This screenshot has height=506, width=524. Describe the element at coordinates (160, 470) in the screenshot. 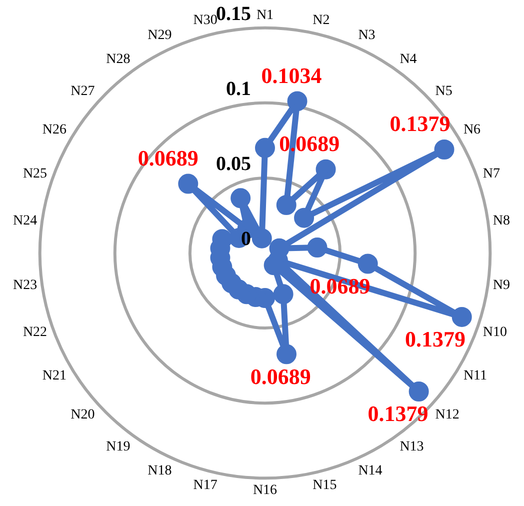

I see `spoke-label: N18` at that location.